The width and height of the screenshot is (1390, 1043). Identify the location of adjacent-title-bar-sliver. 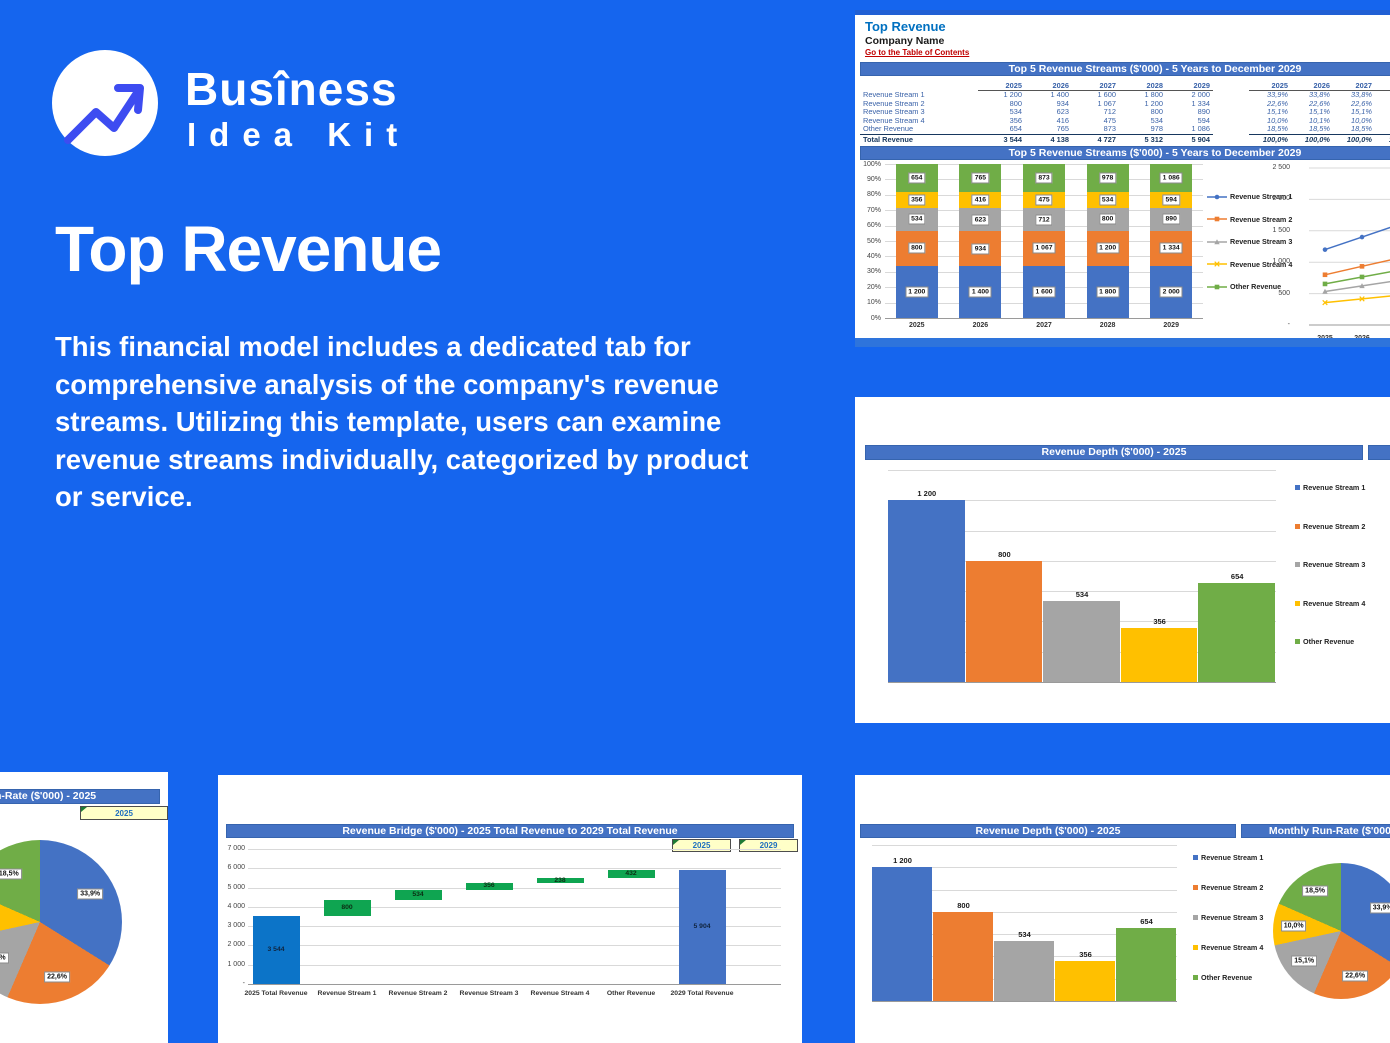
(1379, 452).